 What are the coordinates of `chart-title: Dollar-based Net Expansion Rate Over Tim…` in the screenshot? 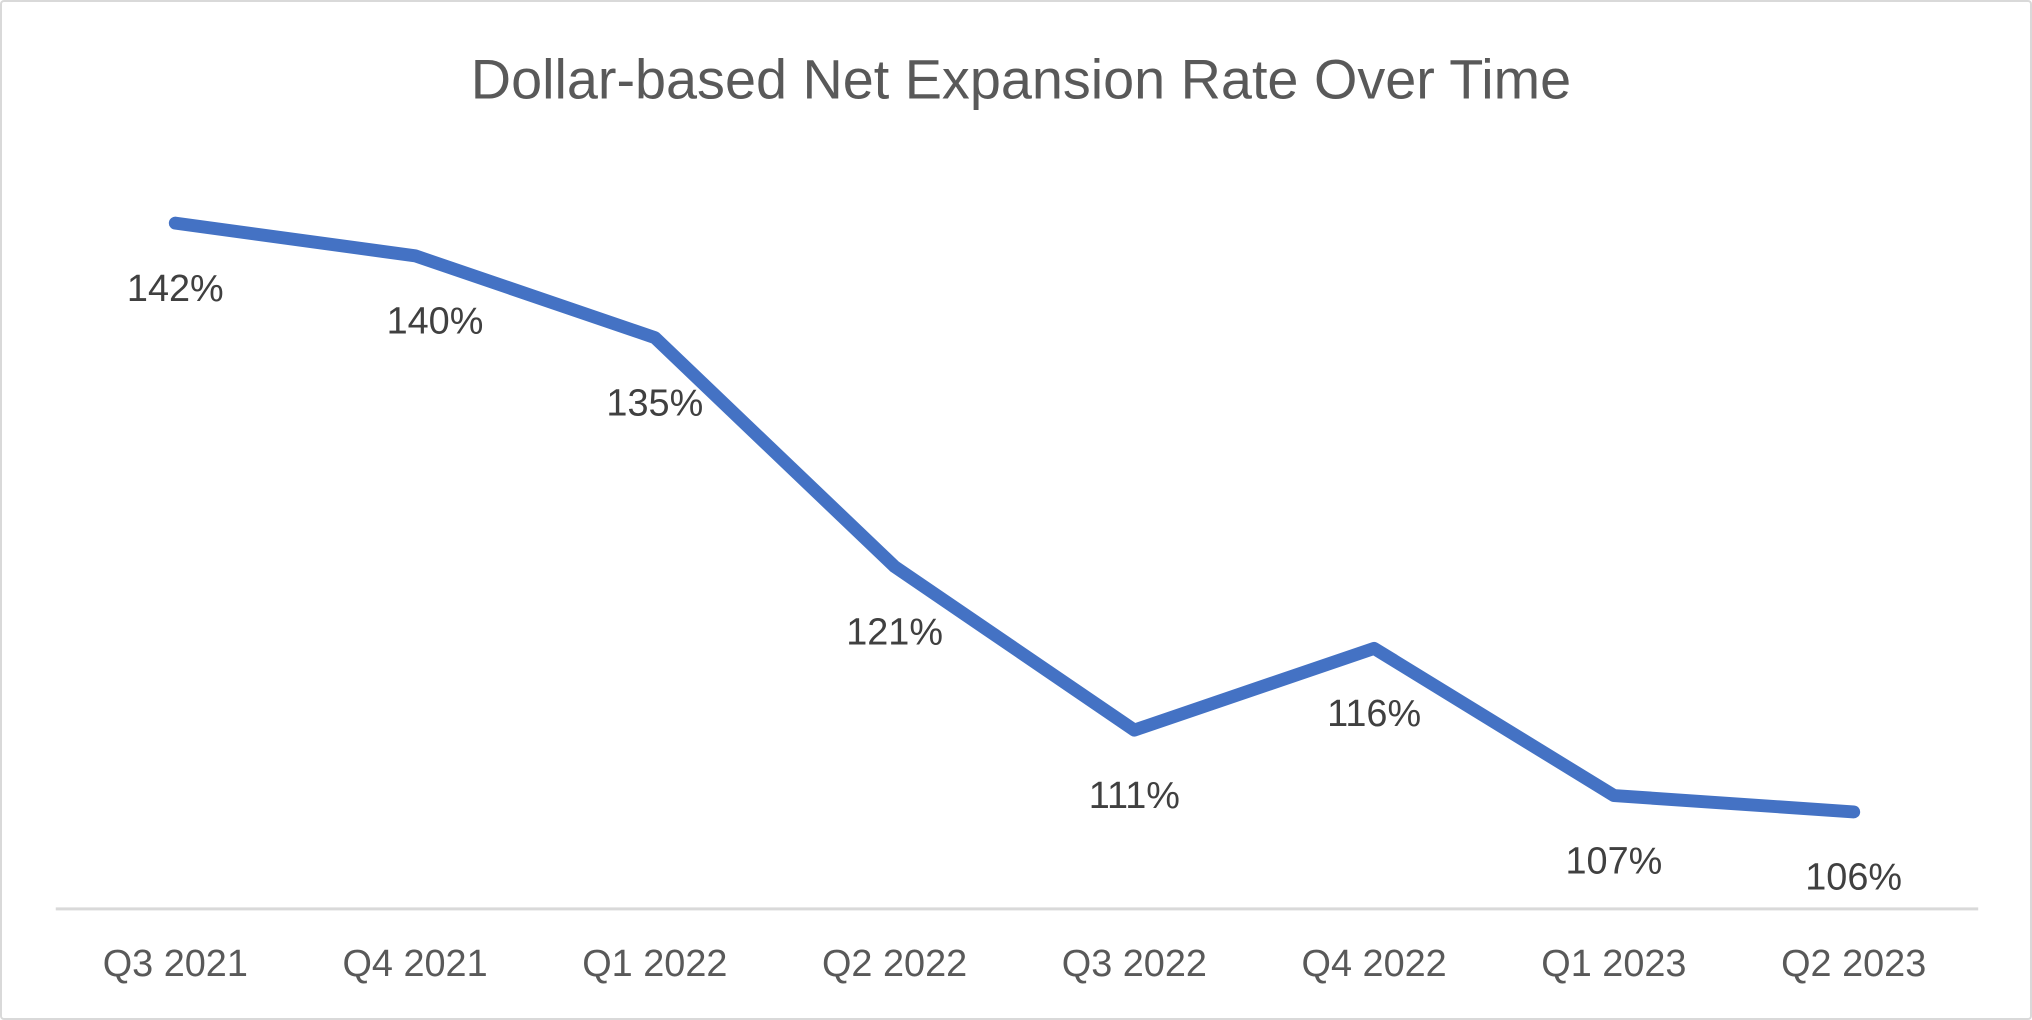 It's located at (1021, 80).